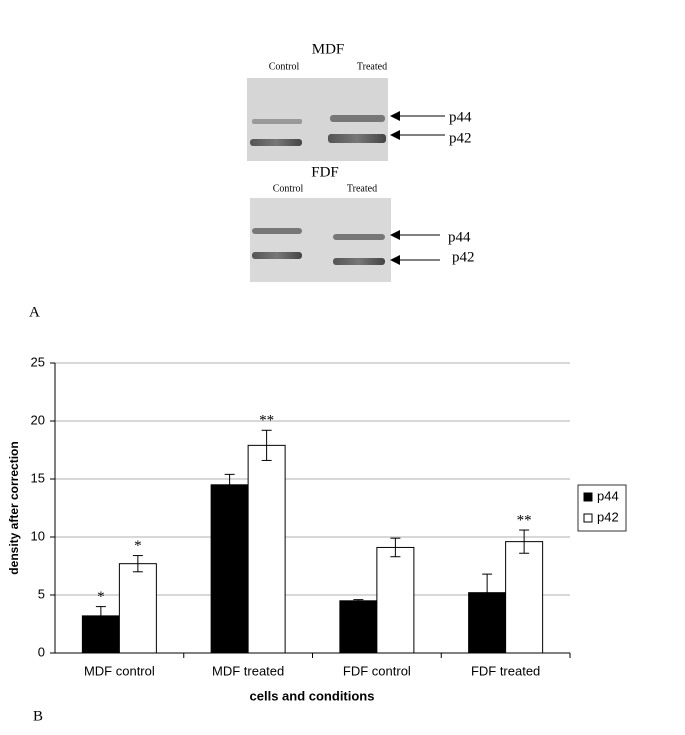 This screenshot has width=685, height=735. I want to click on y-tick-label: 25, so click(38, 361).